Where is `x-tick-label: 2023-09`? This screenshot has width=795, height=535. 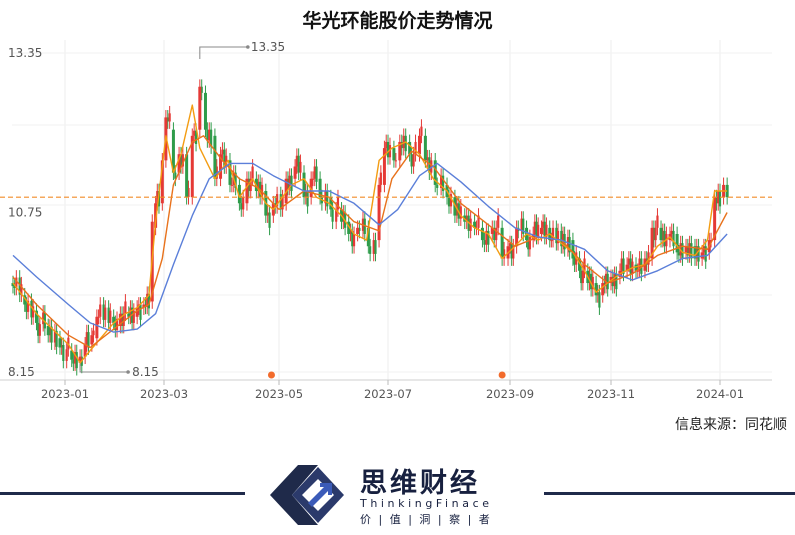
x-tick-label: 2023-09 is located at coordinates (510, 394).